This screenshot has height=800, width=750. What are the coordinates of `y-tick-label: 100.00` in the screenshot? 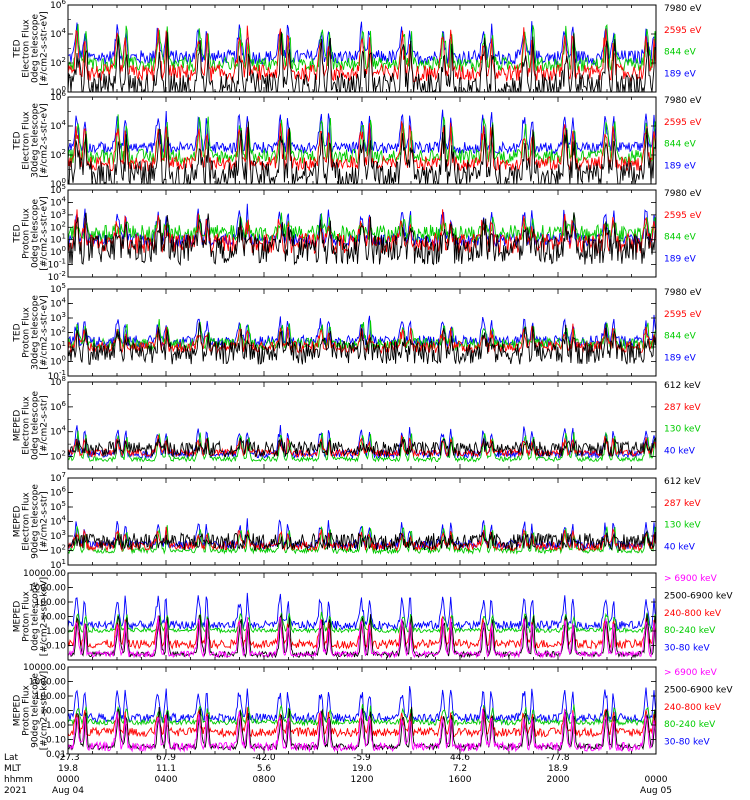 It's located at (51, 603).